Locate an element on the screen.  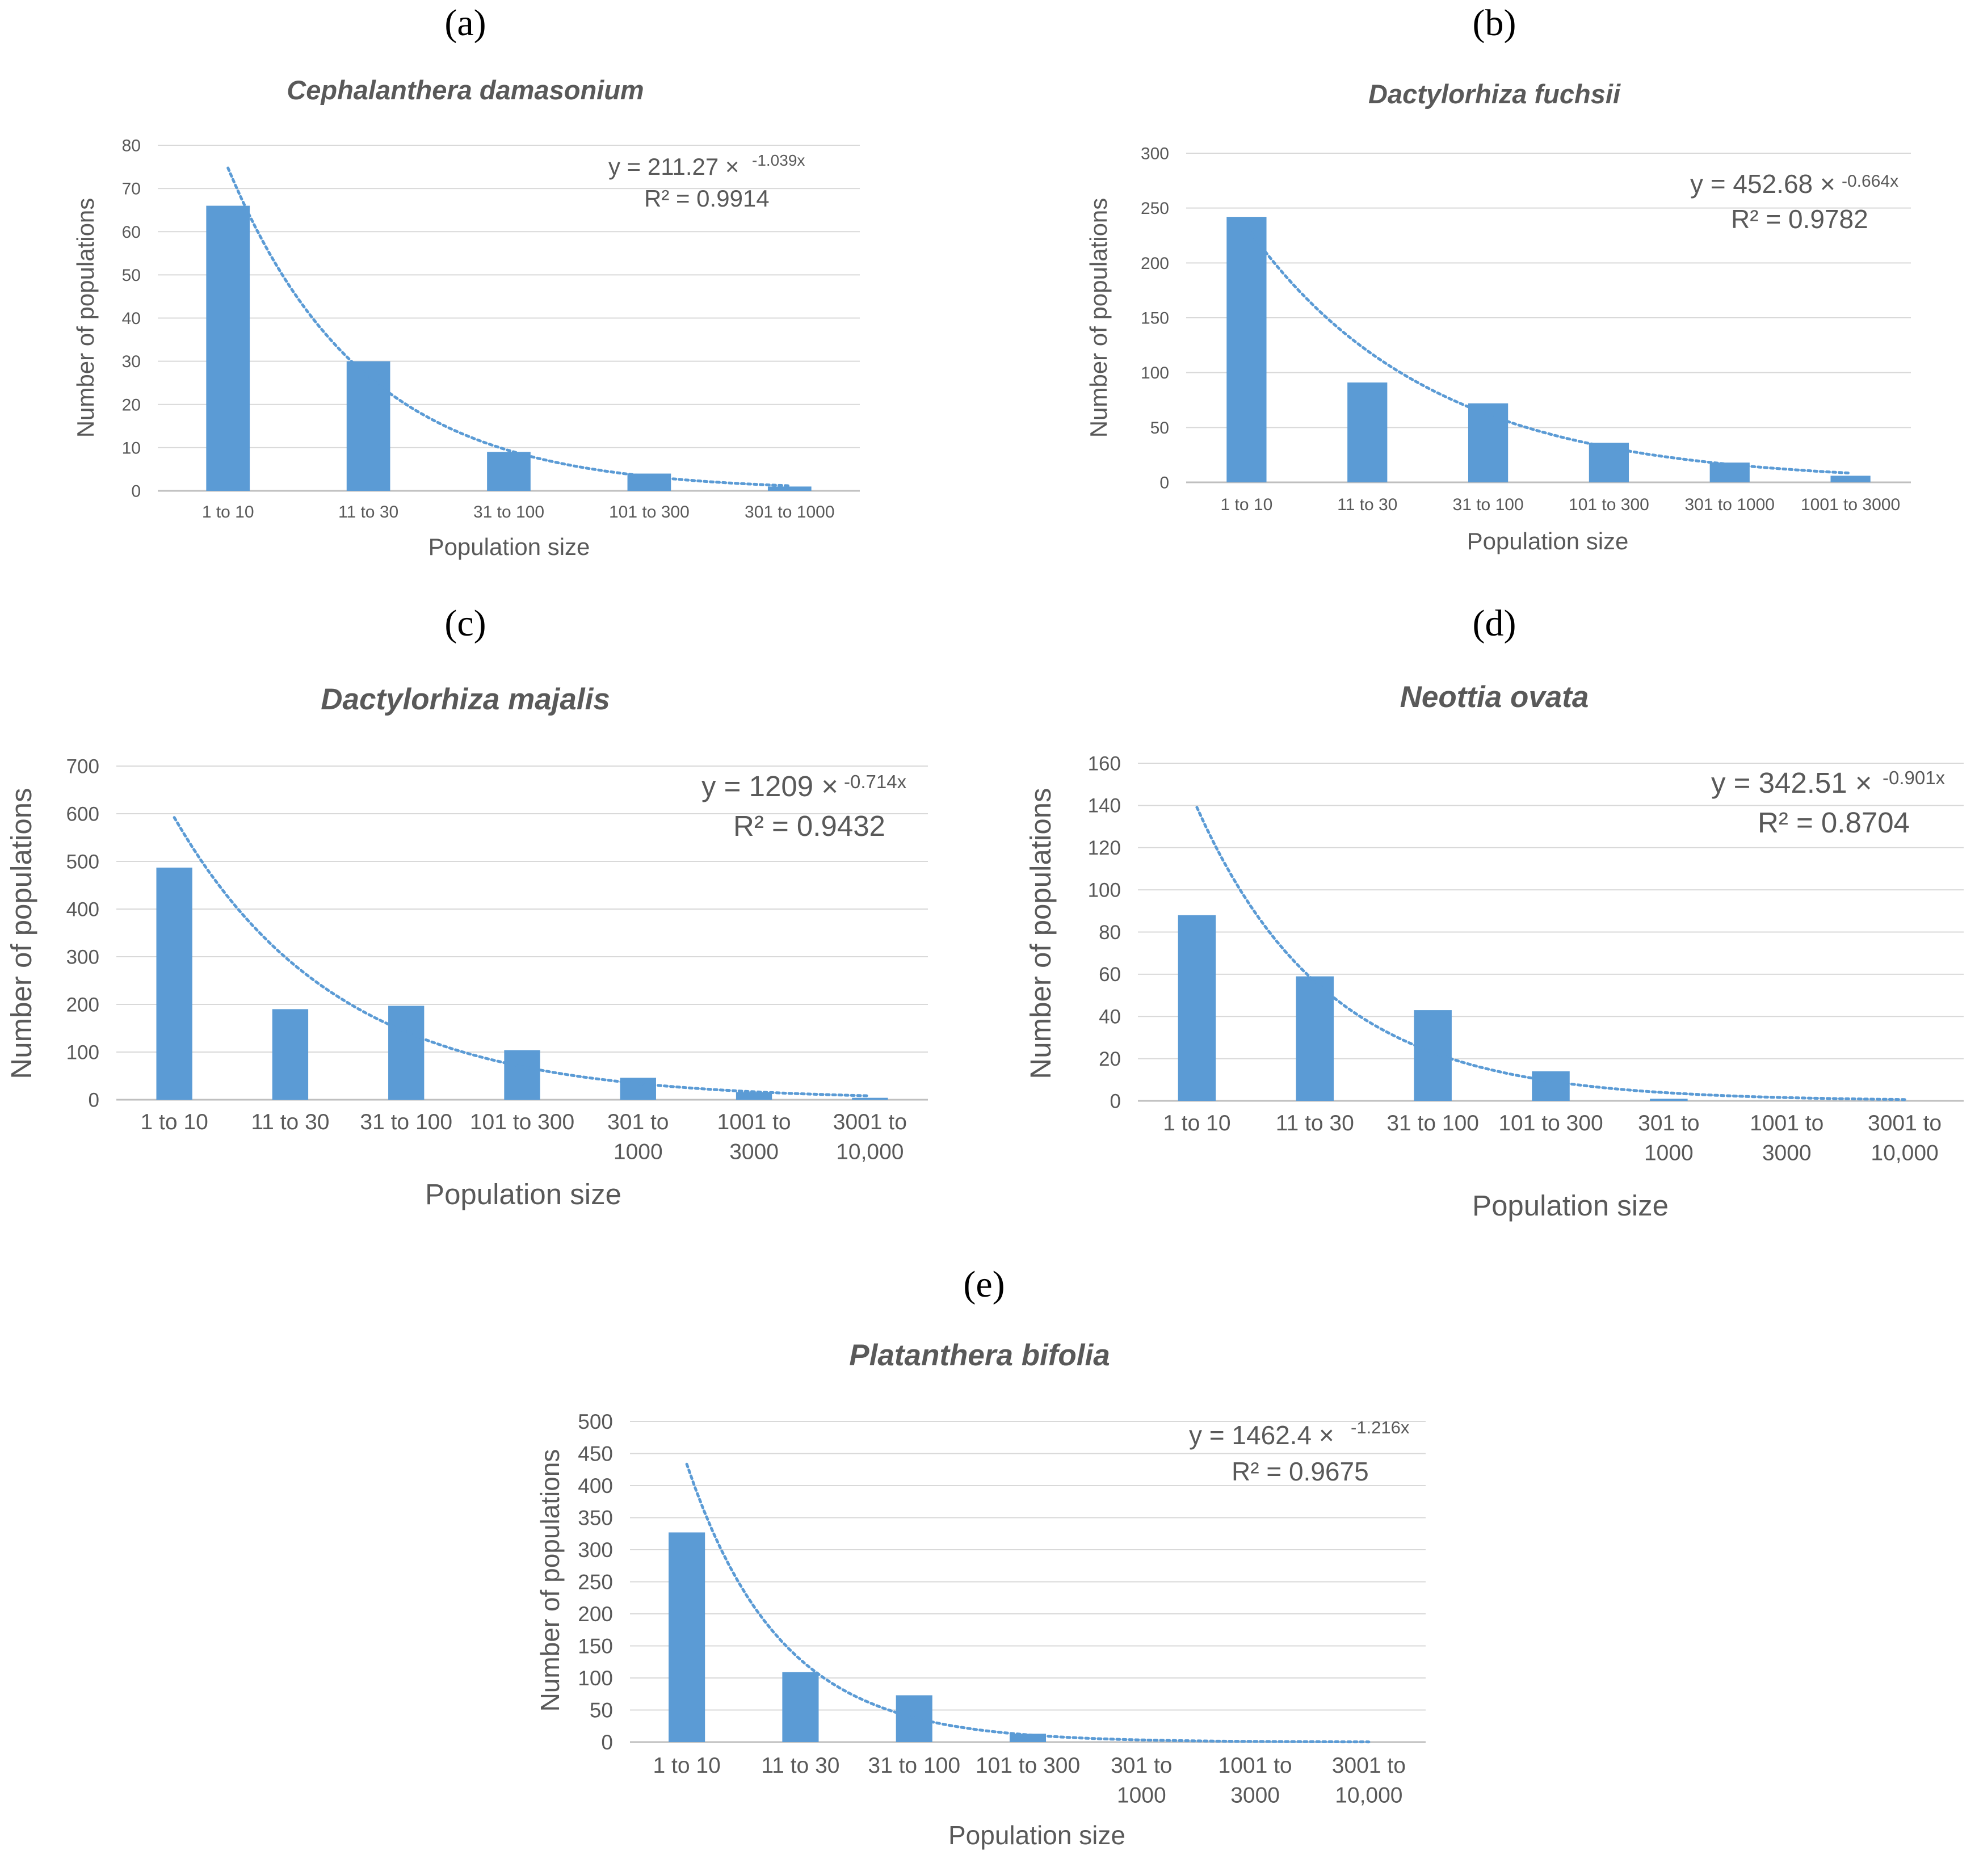
chart-title: Platanthera bifolia is located at coordinates (979, 1356).